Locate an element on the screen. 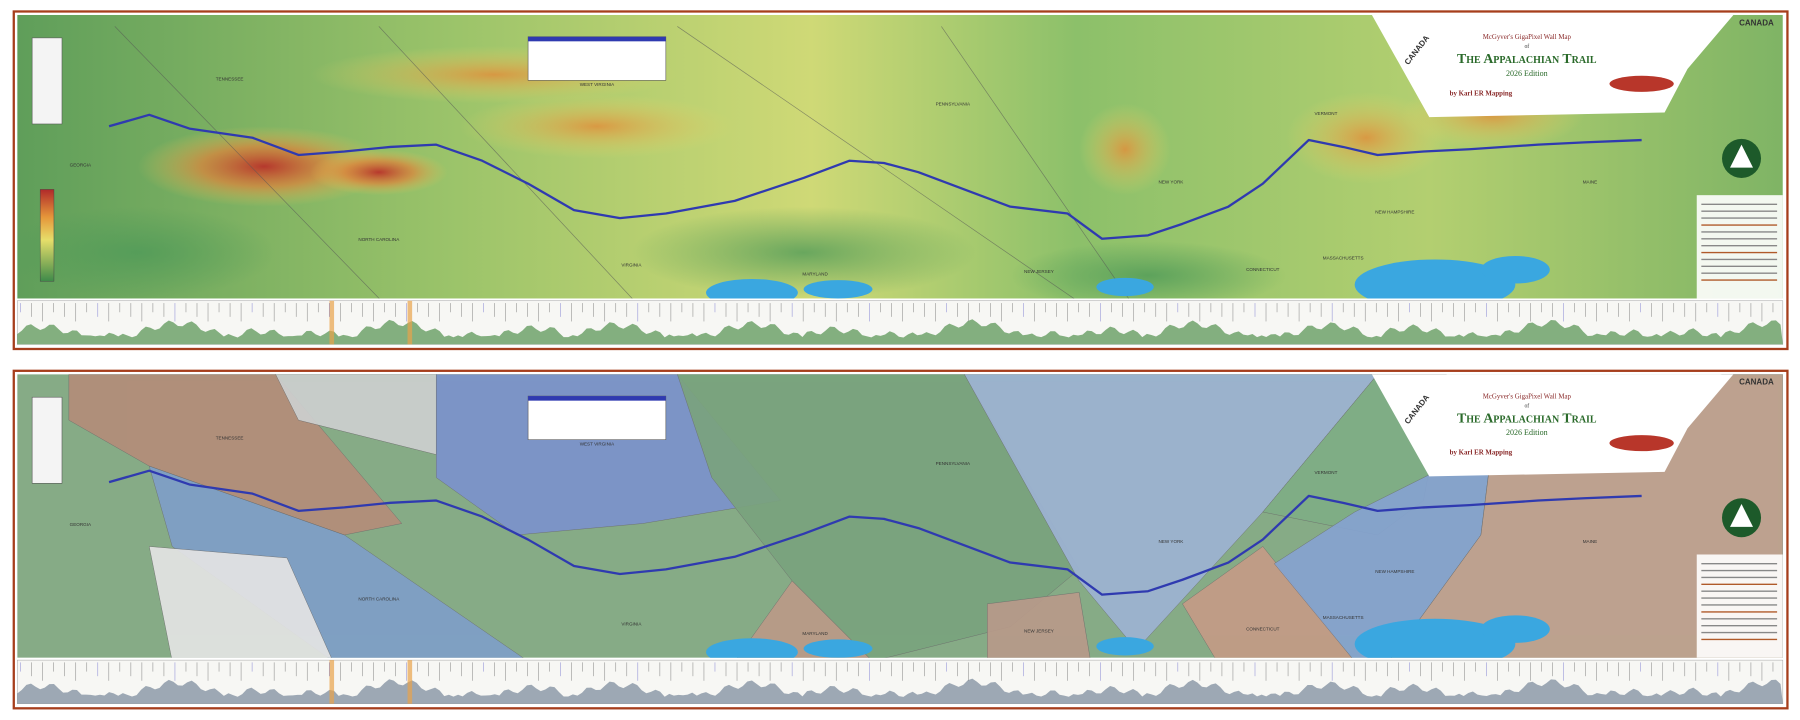  elevation-scale is located at coordinates (47, 235).